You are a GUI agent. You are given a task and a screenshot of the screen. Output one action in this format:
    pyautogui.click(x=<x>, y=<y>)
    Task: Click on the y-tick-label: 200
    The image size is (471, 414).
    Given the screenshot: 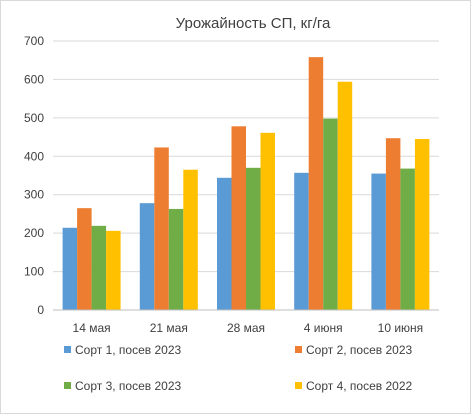 What is the action you would take?
    pyautogui.click(x=34, y=233)
    